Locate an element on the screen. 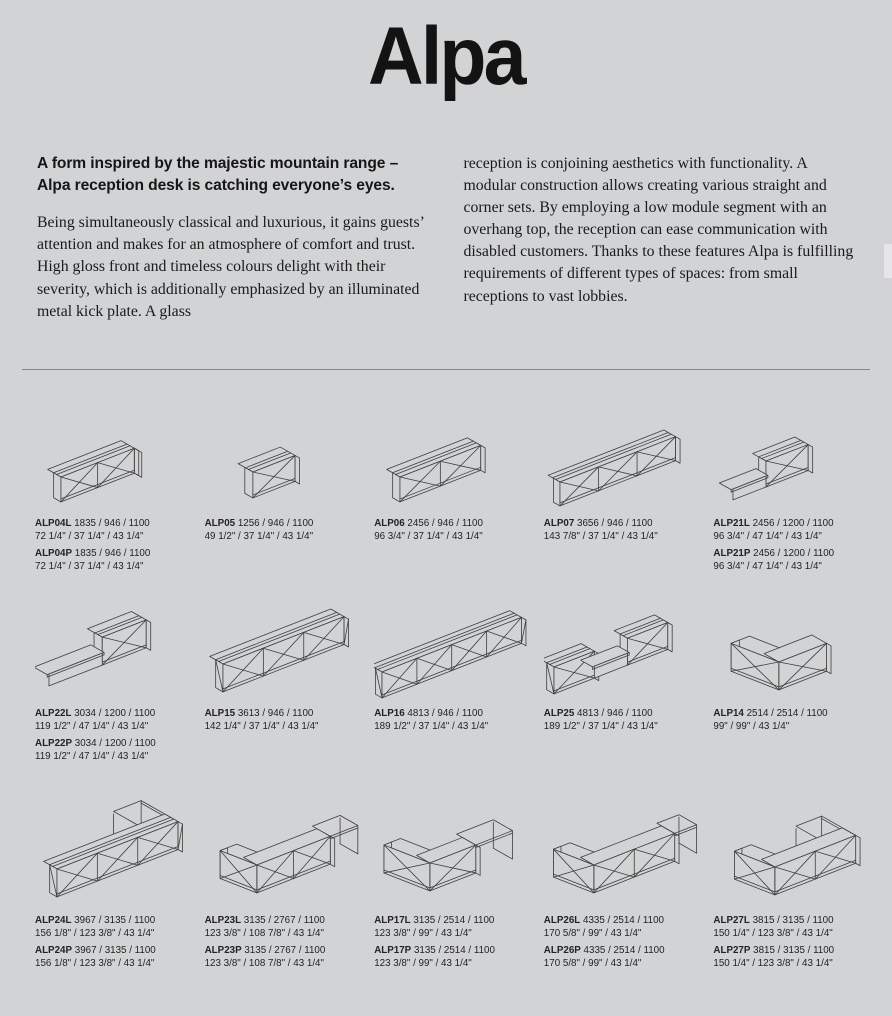  product-dimensions-mm-line: ALP15 3613 / 946 / 1100 is located at coordinates (259, 714).